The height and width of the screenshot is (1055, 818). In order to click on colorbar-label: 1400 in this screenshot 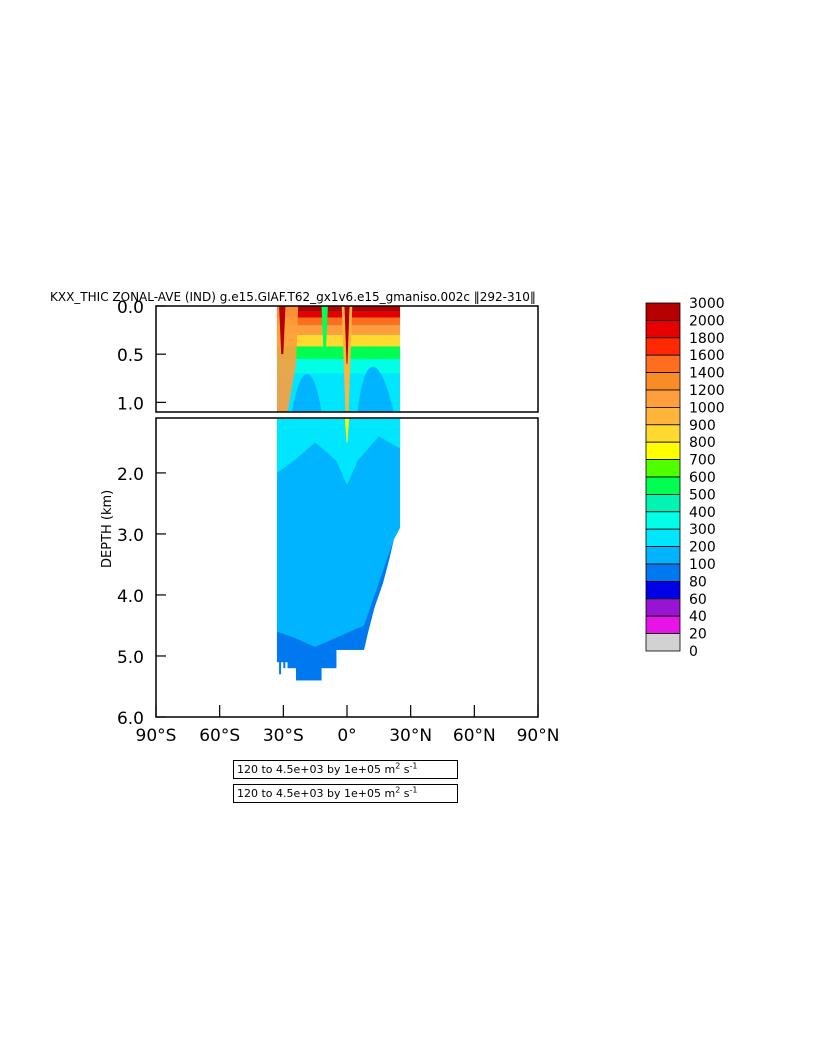, I will do `click(707, 374)`.